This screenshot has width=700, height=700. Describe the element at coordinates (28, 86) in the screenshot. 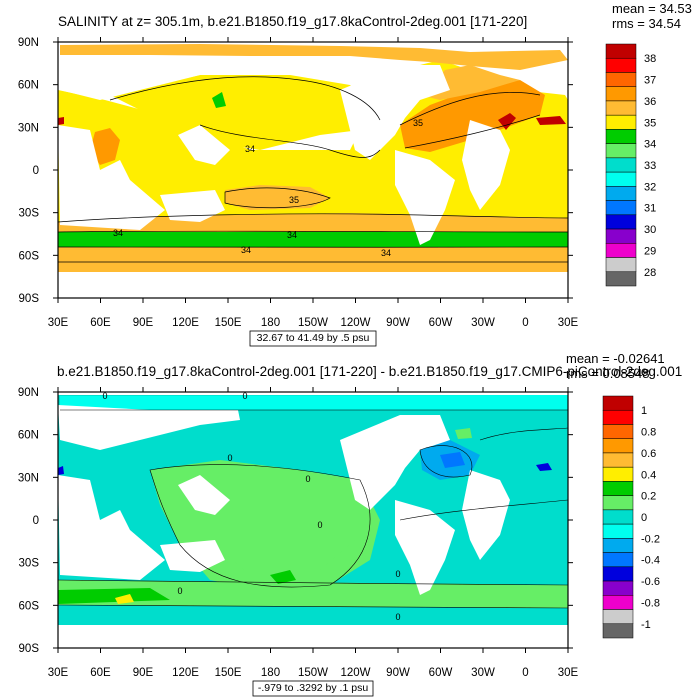

I see `y-tick-label: 60N` at that location.